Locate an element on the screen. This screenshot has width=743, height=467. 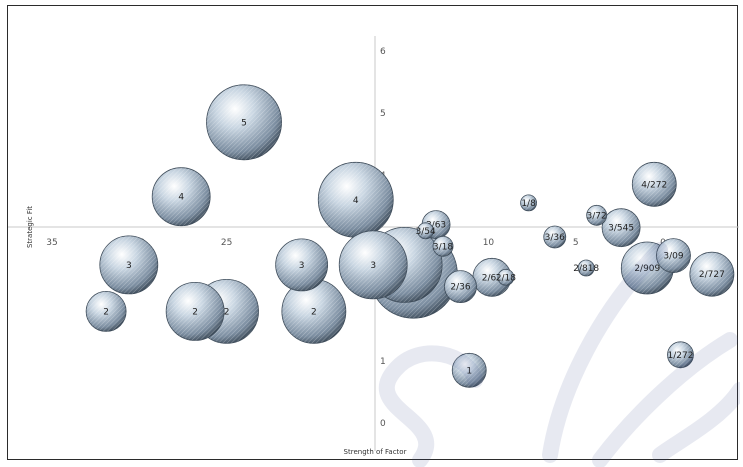
bubble-label: 3/545 is located at coordinates (621, 229).